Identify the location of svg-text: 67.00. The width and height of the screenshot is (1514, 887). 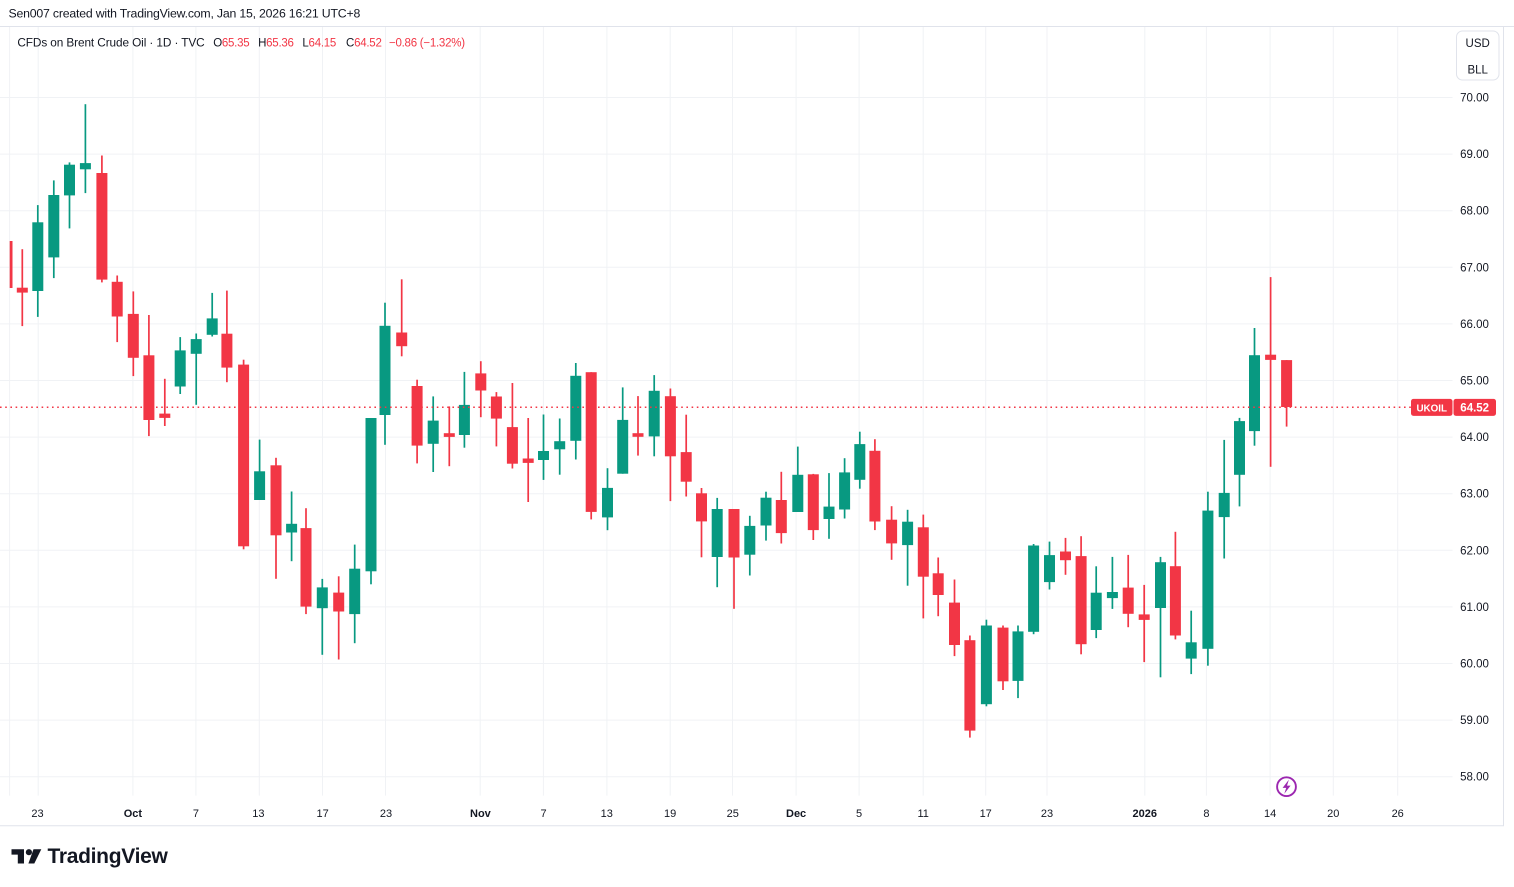
(1474, 268).